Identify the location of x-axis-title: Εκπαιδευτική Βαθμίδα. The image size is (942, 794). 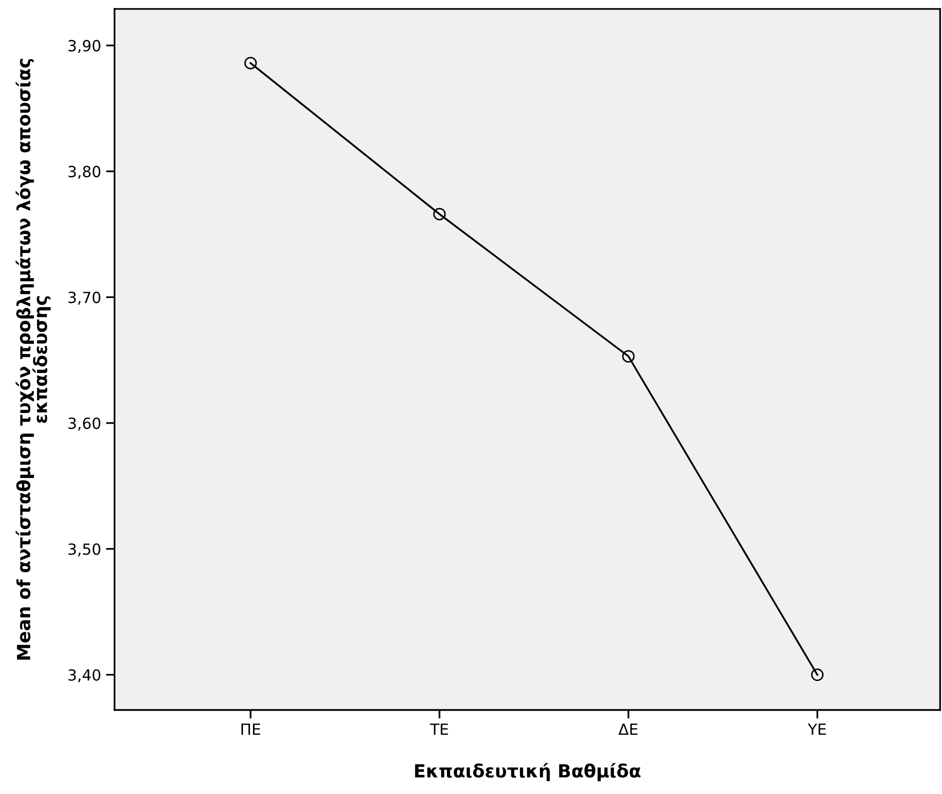
(527, 772).